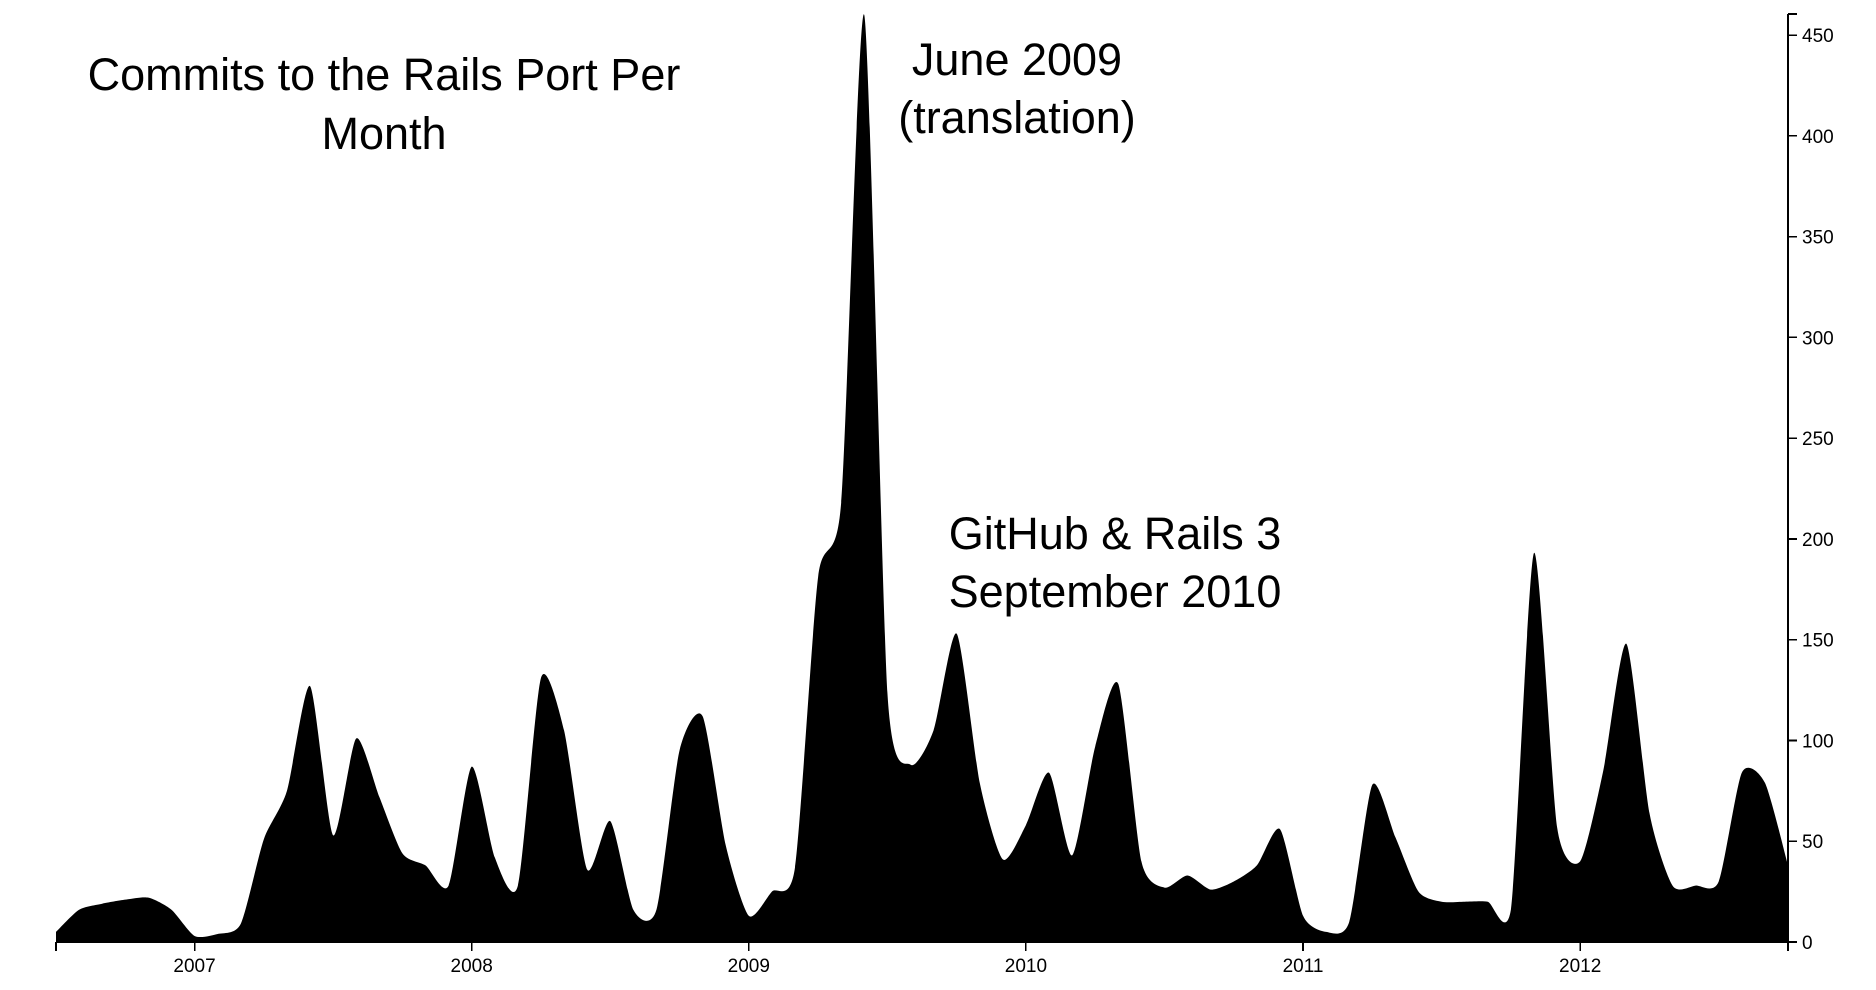  Describe the element at coordinates (1115, 591) in the screenshot. I see `annotation-github-rails-line-2: September 2010` at that location.